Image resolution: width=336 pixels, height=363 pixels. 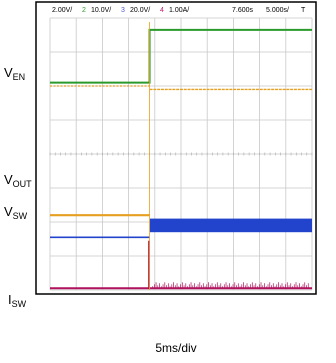 What do you see at coordinates (101, 10) in the screenshot?
I see `ch2-scale: 10.0V/` at bounding box center [101, 10].